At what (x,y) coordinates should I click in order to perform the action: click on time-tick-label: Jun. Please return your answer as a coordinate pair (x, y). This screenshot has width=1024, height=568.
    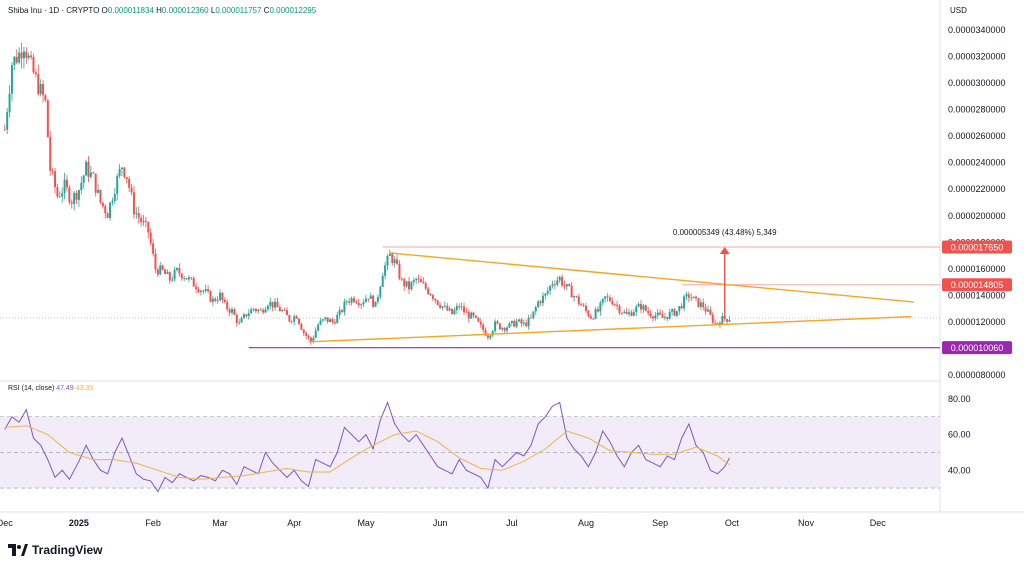
    Looking at the image, I should click on (440, 523).